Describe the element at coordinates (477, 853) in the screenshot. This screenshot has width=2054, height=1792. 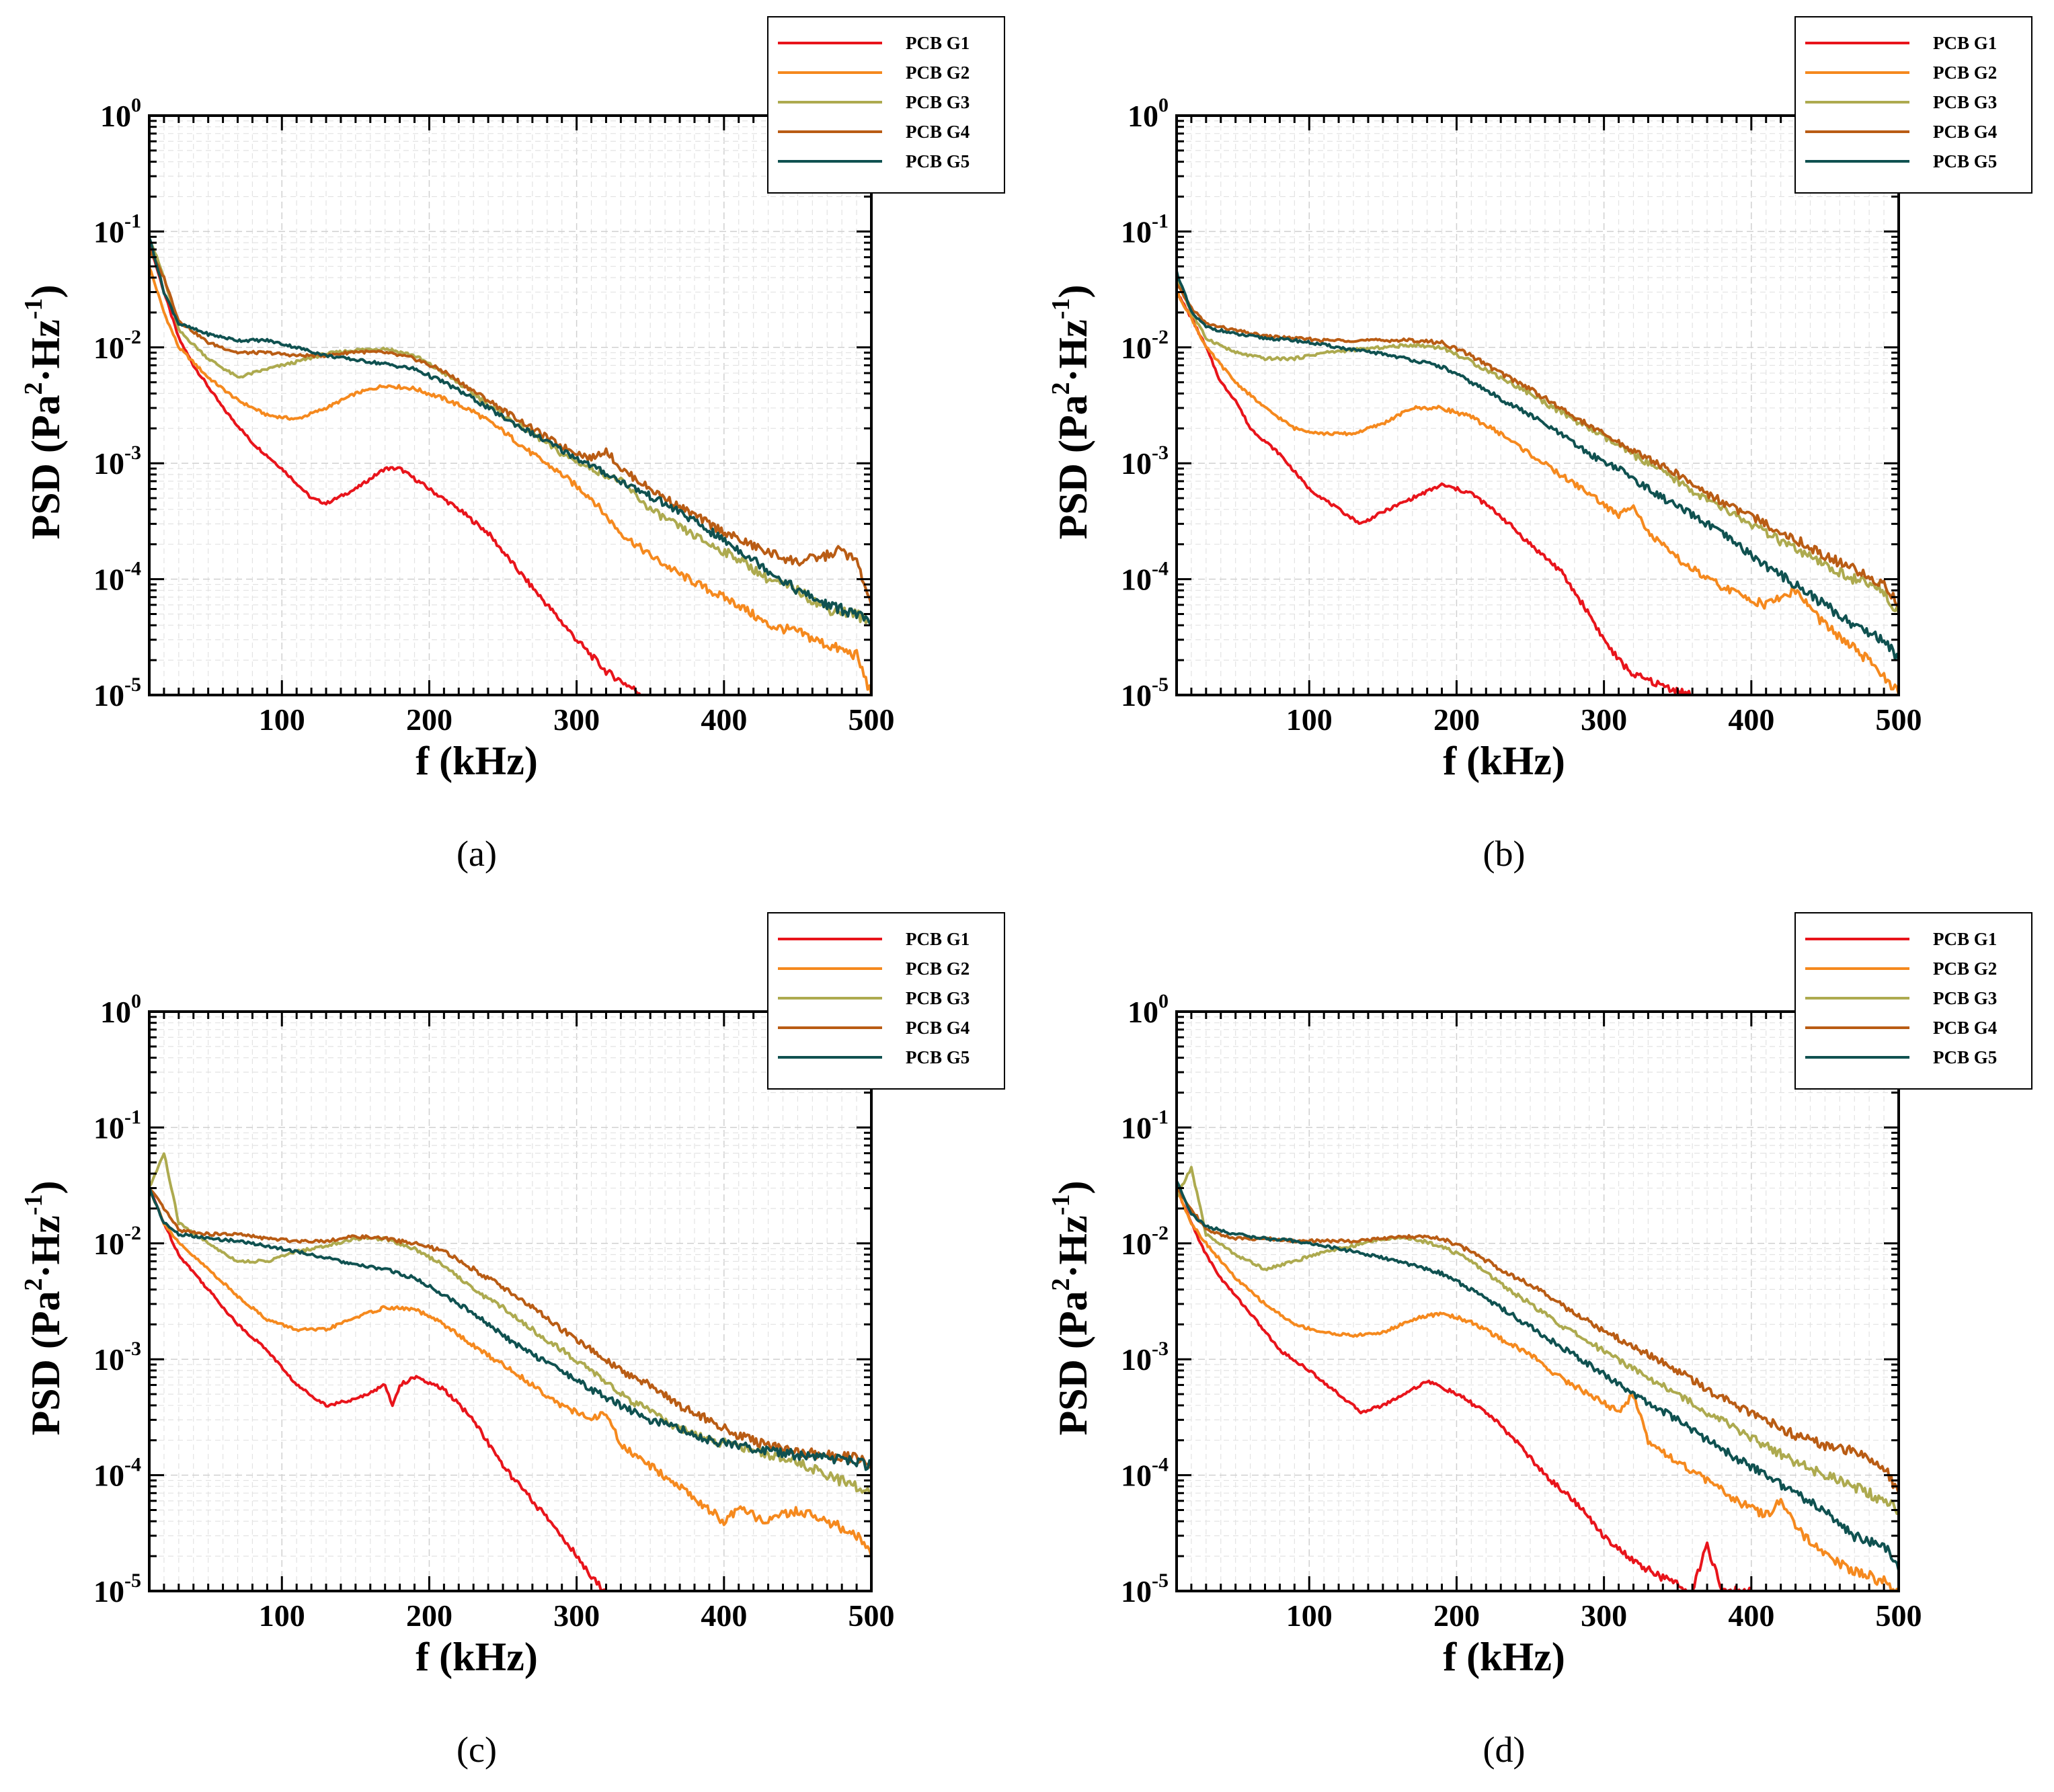
I see `panel-caption: (a)` at that location.